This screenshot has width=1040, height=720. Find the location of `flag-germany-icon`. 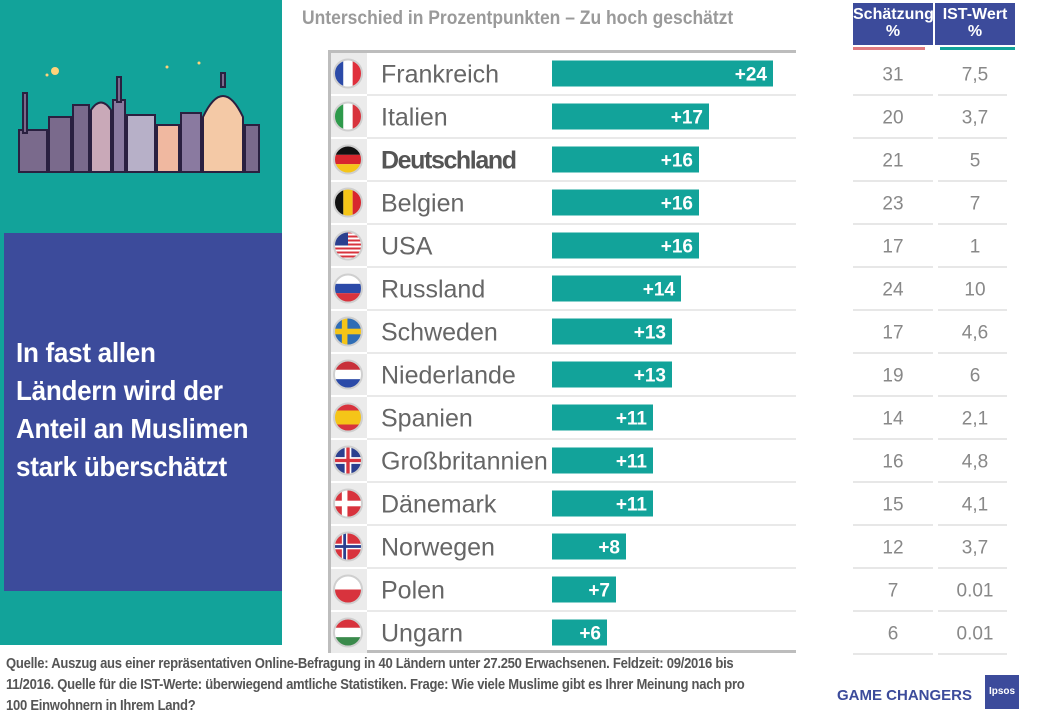

flag-germany-icon is located at coordinates (348, 159).